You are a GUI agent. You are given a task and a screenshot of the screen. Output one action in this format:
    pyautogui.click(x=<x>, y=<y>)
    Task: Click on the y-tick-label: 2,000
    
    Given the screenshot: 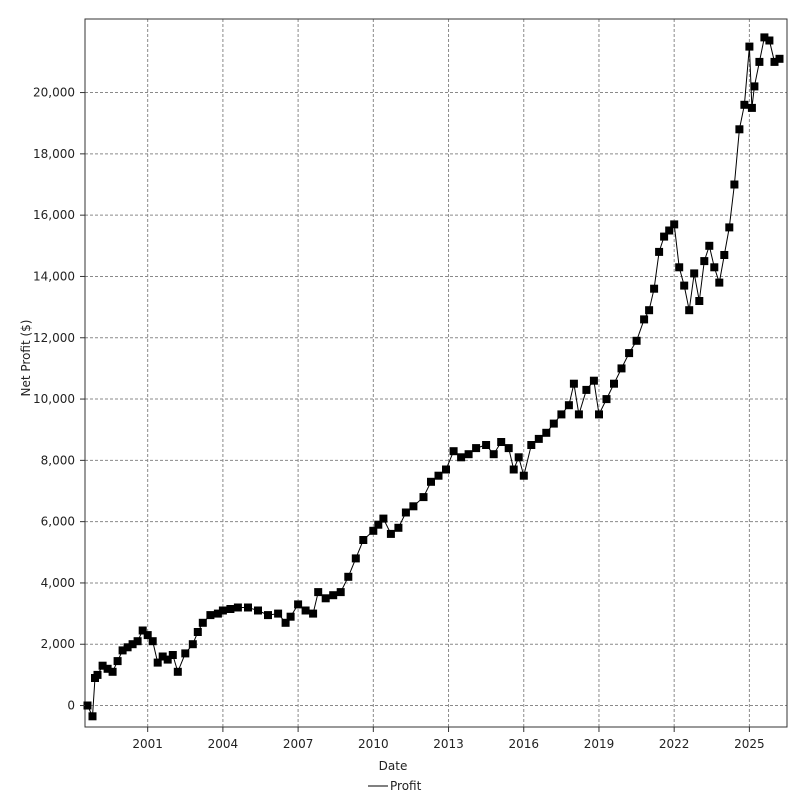 What is the action you would take?
    pyautogui.click(x=58, y=644)
    